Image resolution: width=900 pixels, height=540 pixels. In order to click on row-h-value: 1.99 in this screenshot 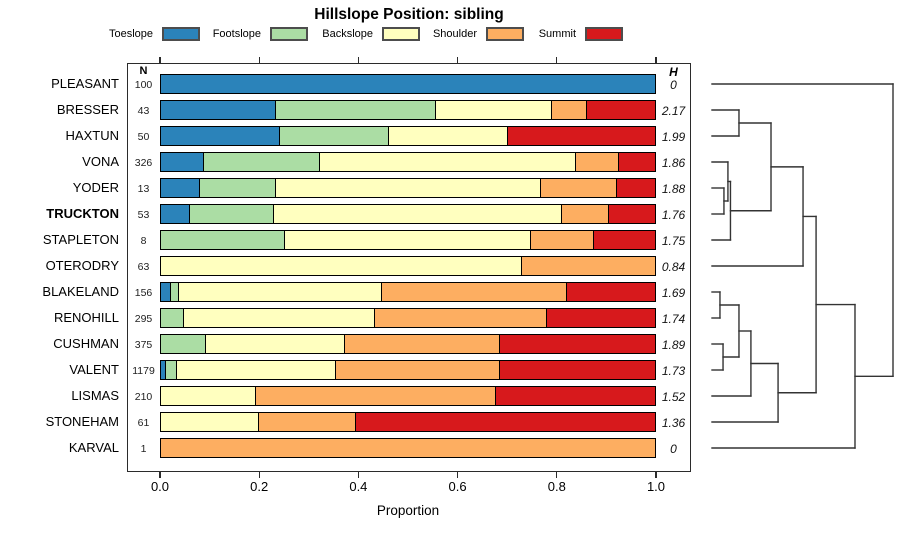, I will do `click(673, 137)`.